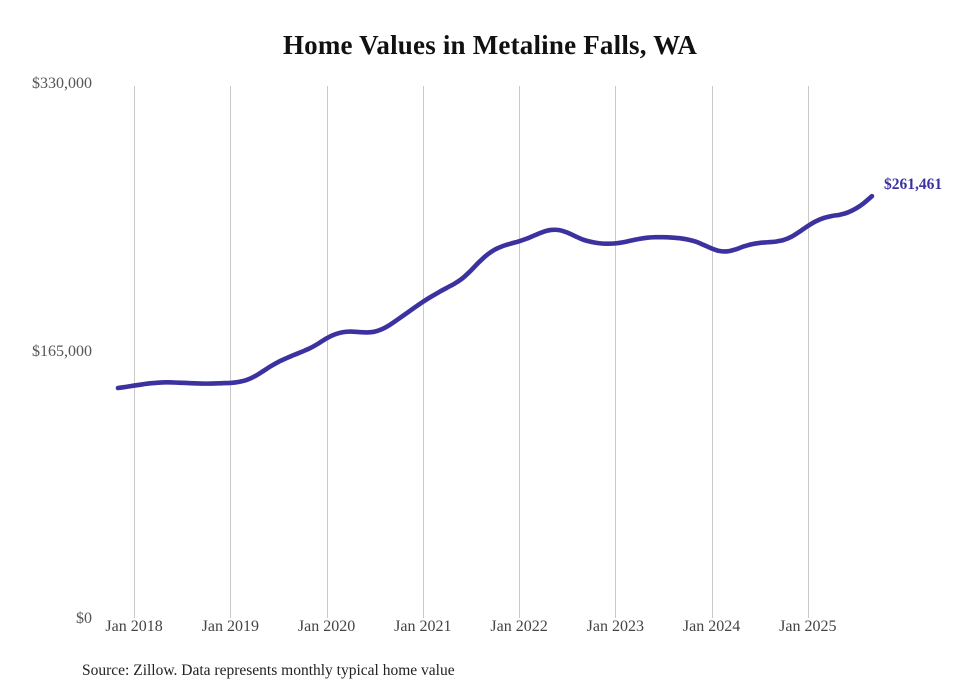 The height and width of the screenshot is (699, 980). I want to click on page-title: Home Values in Metaline Falls, WA, so click(490, 45).